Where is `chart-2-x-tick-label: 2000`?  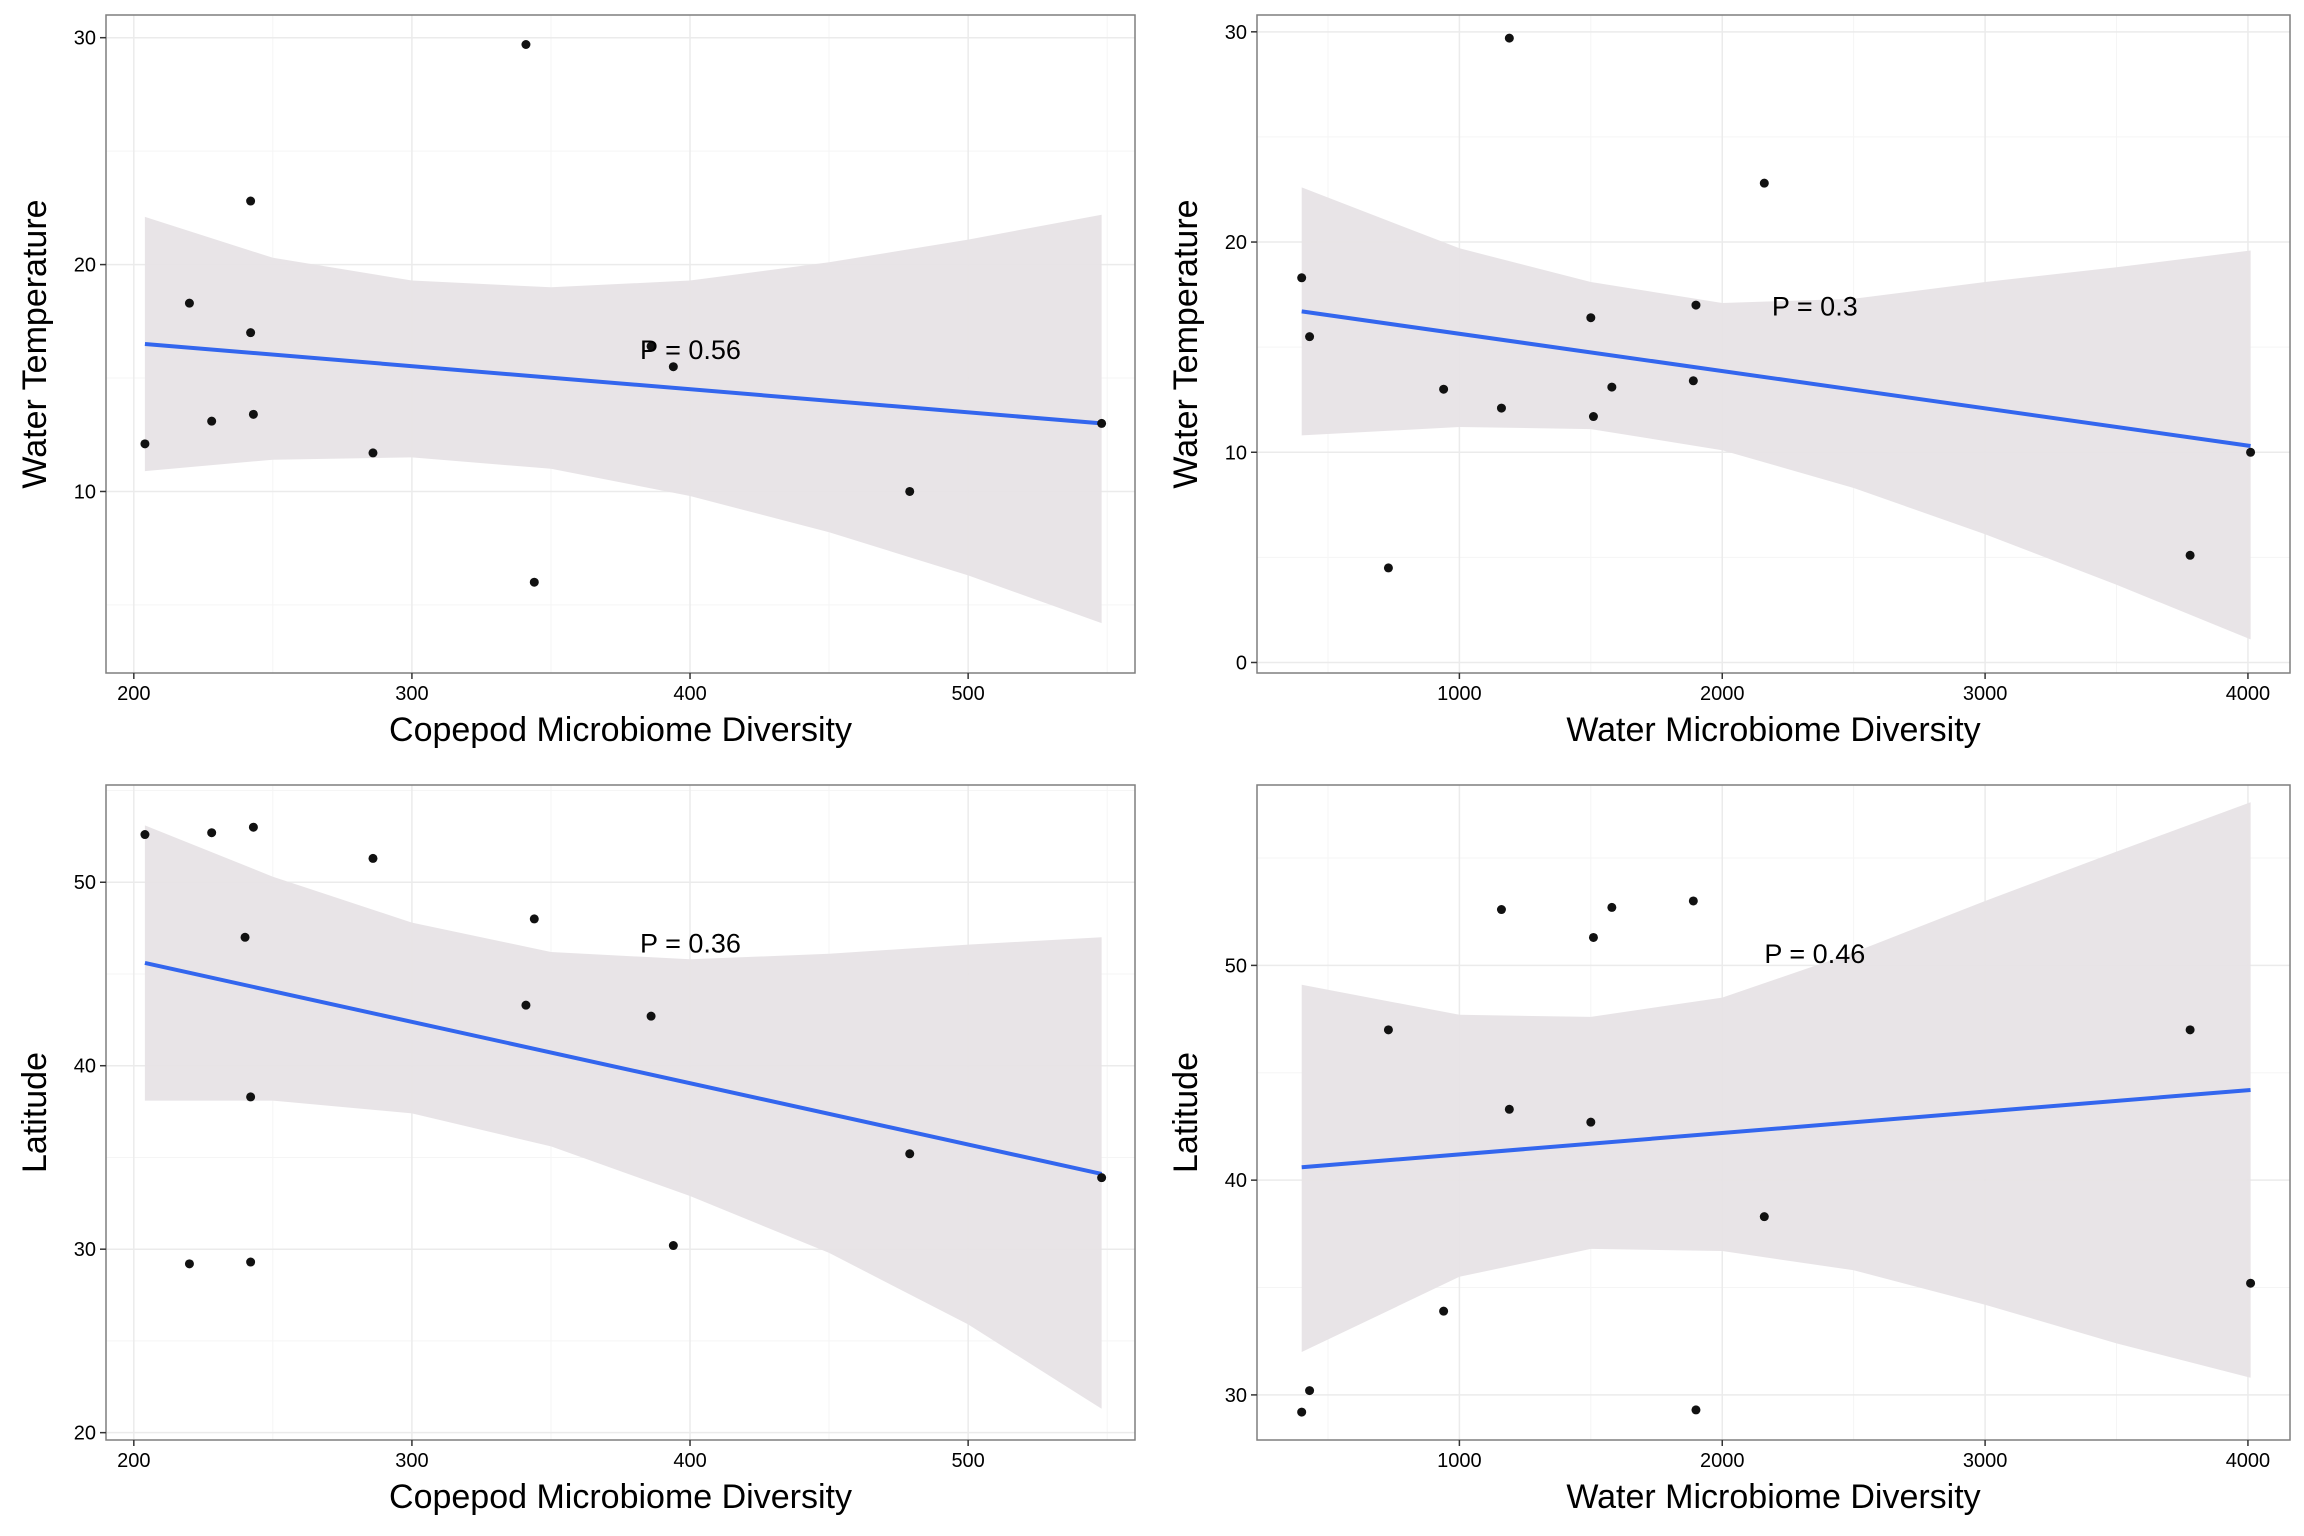
chart-2-x-tick-label: 2000 is located at coordinates (1722, 694).